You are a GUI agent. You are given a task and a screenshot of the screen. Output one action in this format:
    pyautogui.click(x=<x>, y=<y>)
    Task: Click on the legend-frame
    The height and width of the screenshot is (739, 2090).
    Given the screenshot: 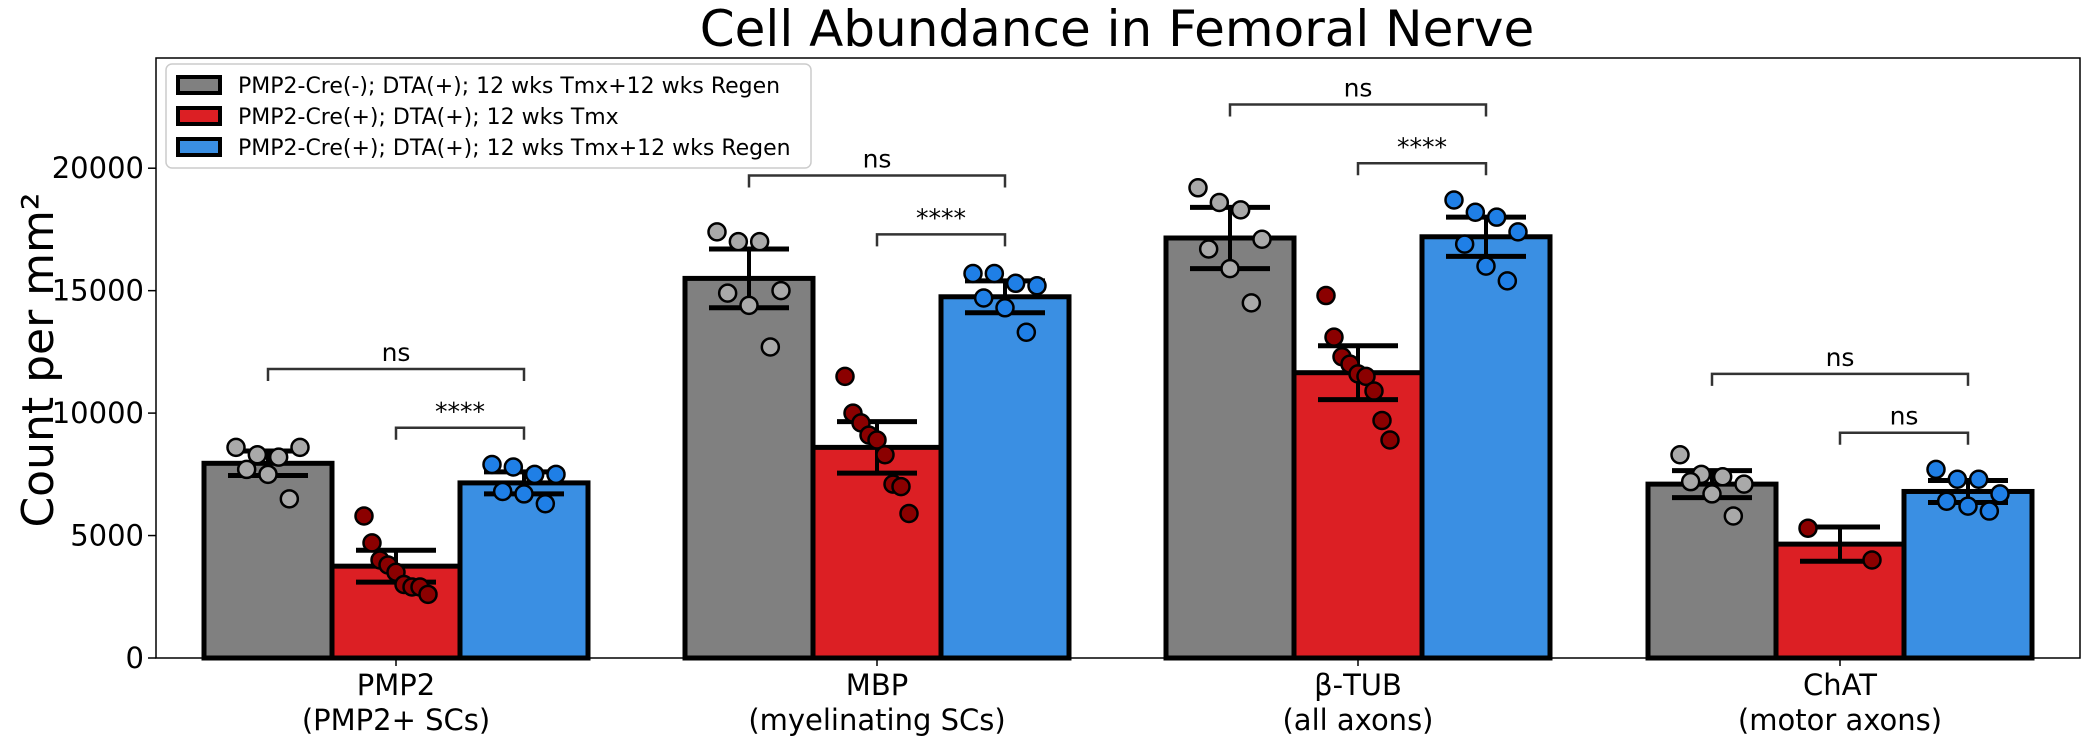 What is the action you would take?
    pyautogui.click(x=488, y=116)
    